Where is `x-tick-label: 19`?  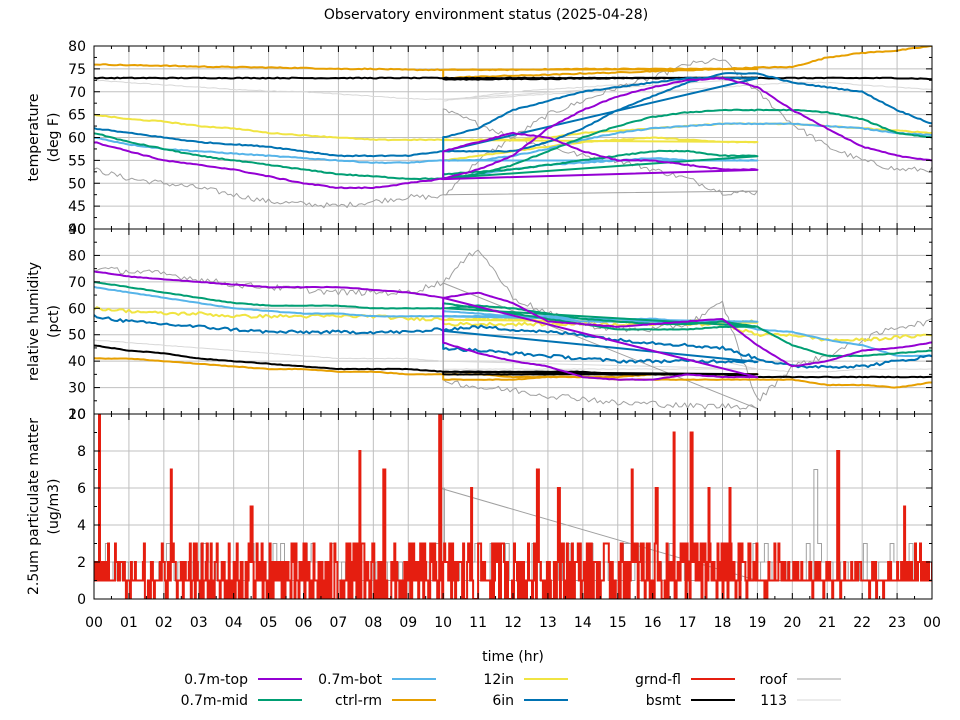
x-tick-label: 19 is located at coordinates (758, 623).